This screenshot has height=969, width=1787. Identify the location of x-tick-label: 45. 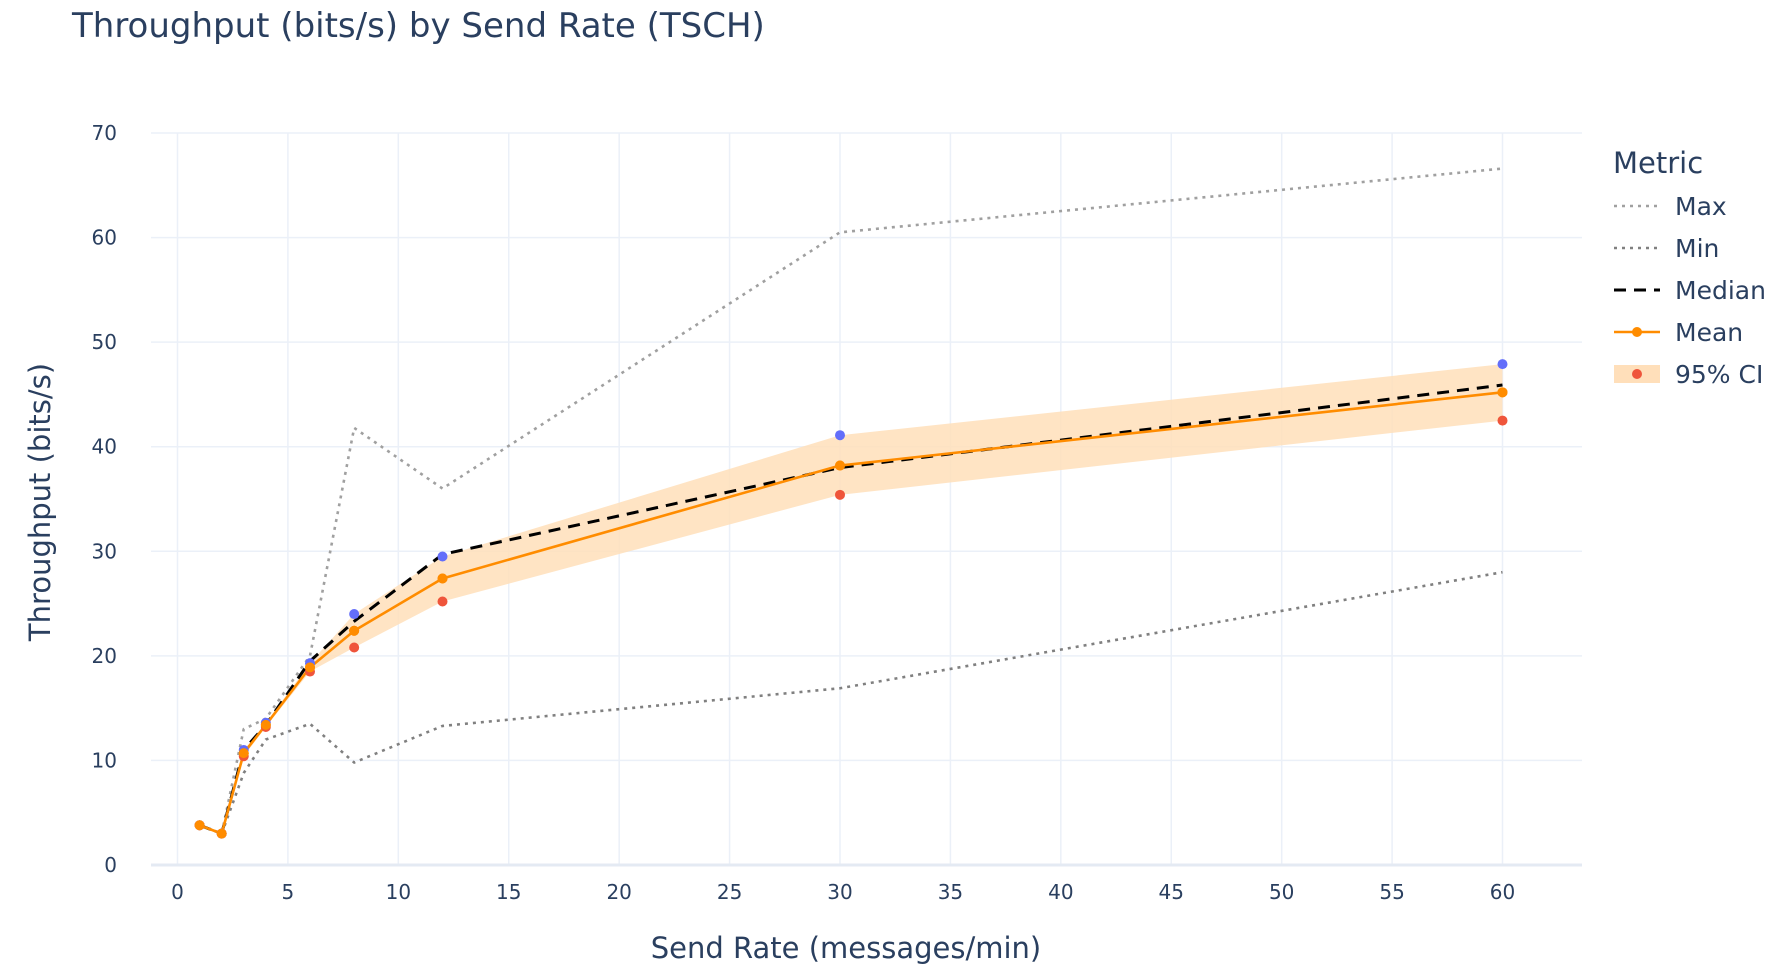
(1171, 892).